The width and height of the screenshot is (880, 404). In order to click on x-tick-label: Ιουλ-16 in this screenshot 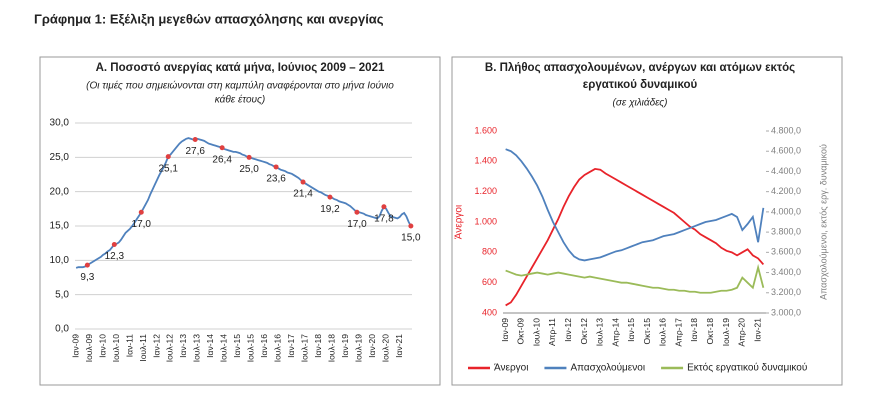, I will do `click(663, 332)`.